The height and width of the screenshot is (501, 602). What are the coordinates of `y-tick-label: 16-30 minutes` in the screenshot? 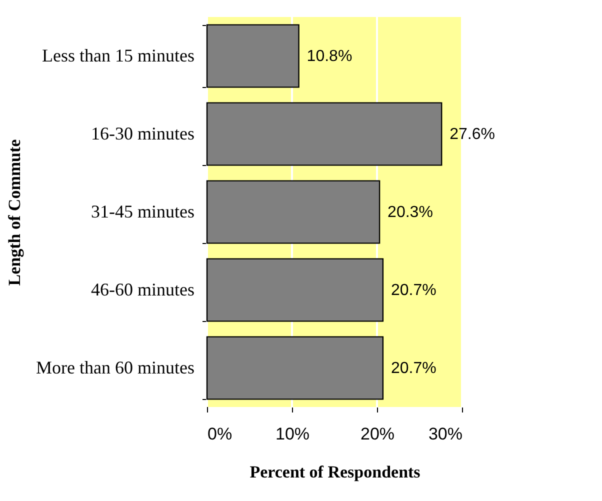 It's located at (142, 134).